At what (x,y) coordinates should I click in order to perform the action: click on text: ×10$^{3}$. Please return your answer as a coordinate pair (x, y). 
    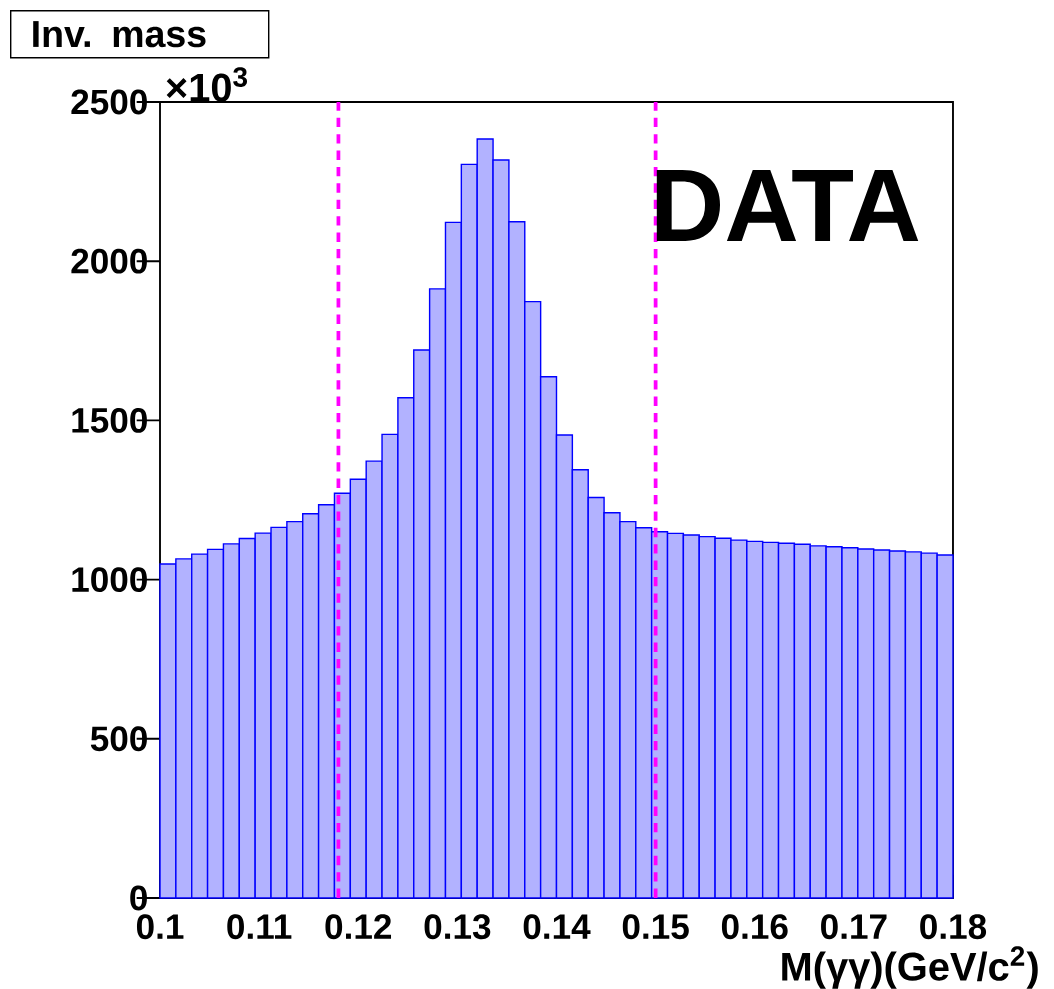
    Looking at the image, I should click on (207, 84).